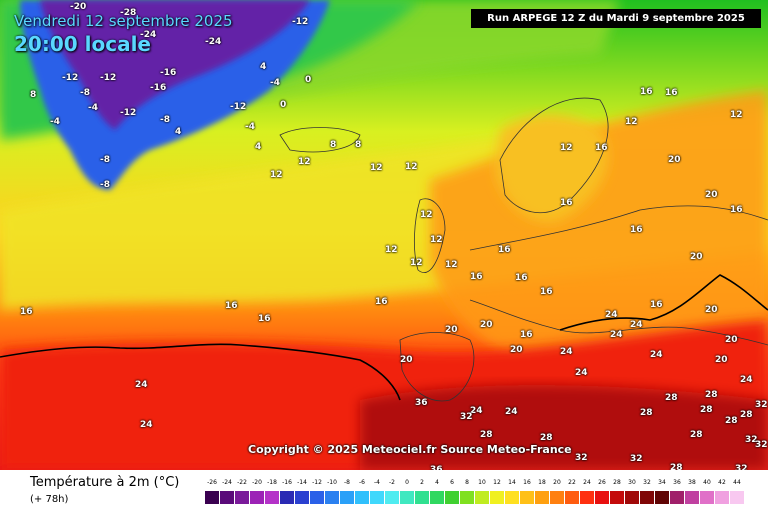 The width and height of the screenshot is (768, 512). I want to click on legend-tick: -2, so click(392, 482).